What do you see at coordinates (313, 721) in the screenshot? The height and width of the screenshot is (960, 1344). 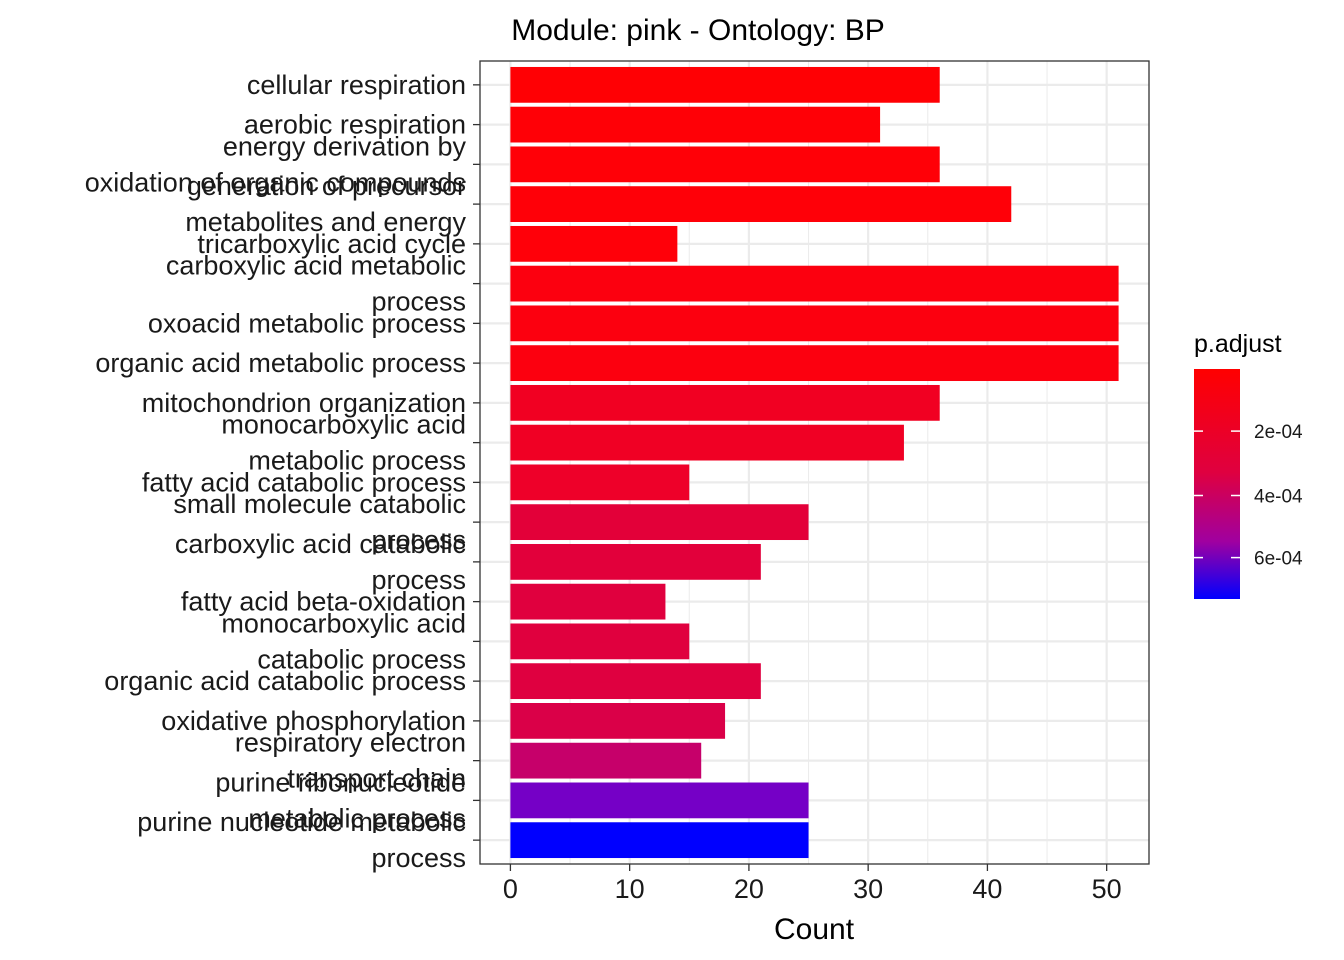 I see `y-tick-label: oxidative phosphorylation` at bounding box center [313, 721].